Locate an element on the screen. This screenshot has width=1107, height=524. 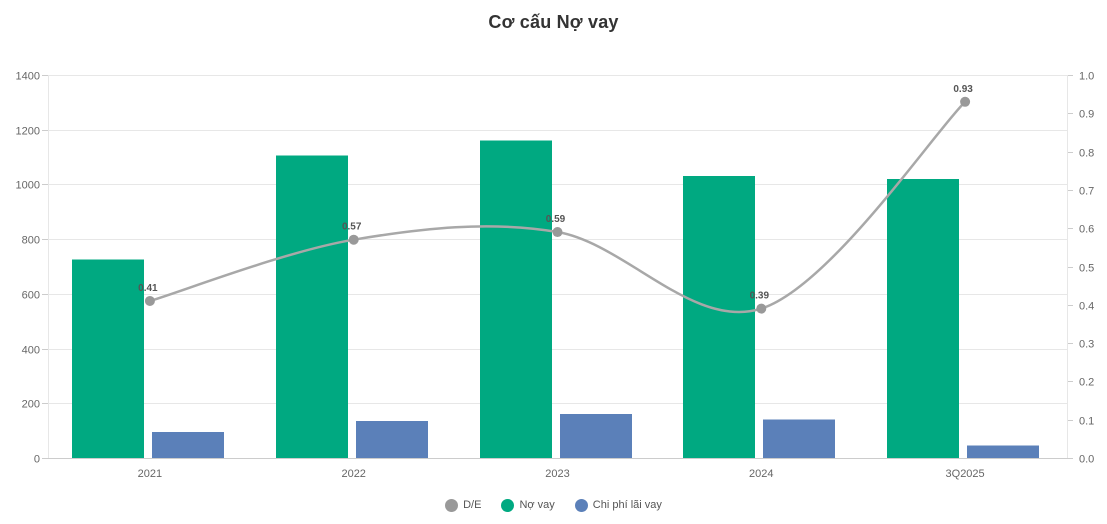
de-point-label: 0.57 is located at coordinates (352, 227).